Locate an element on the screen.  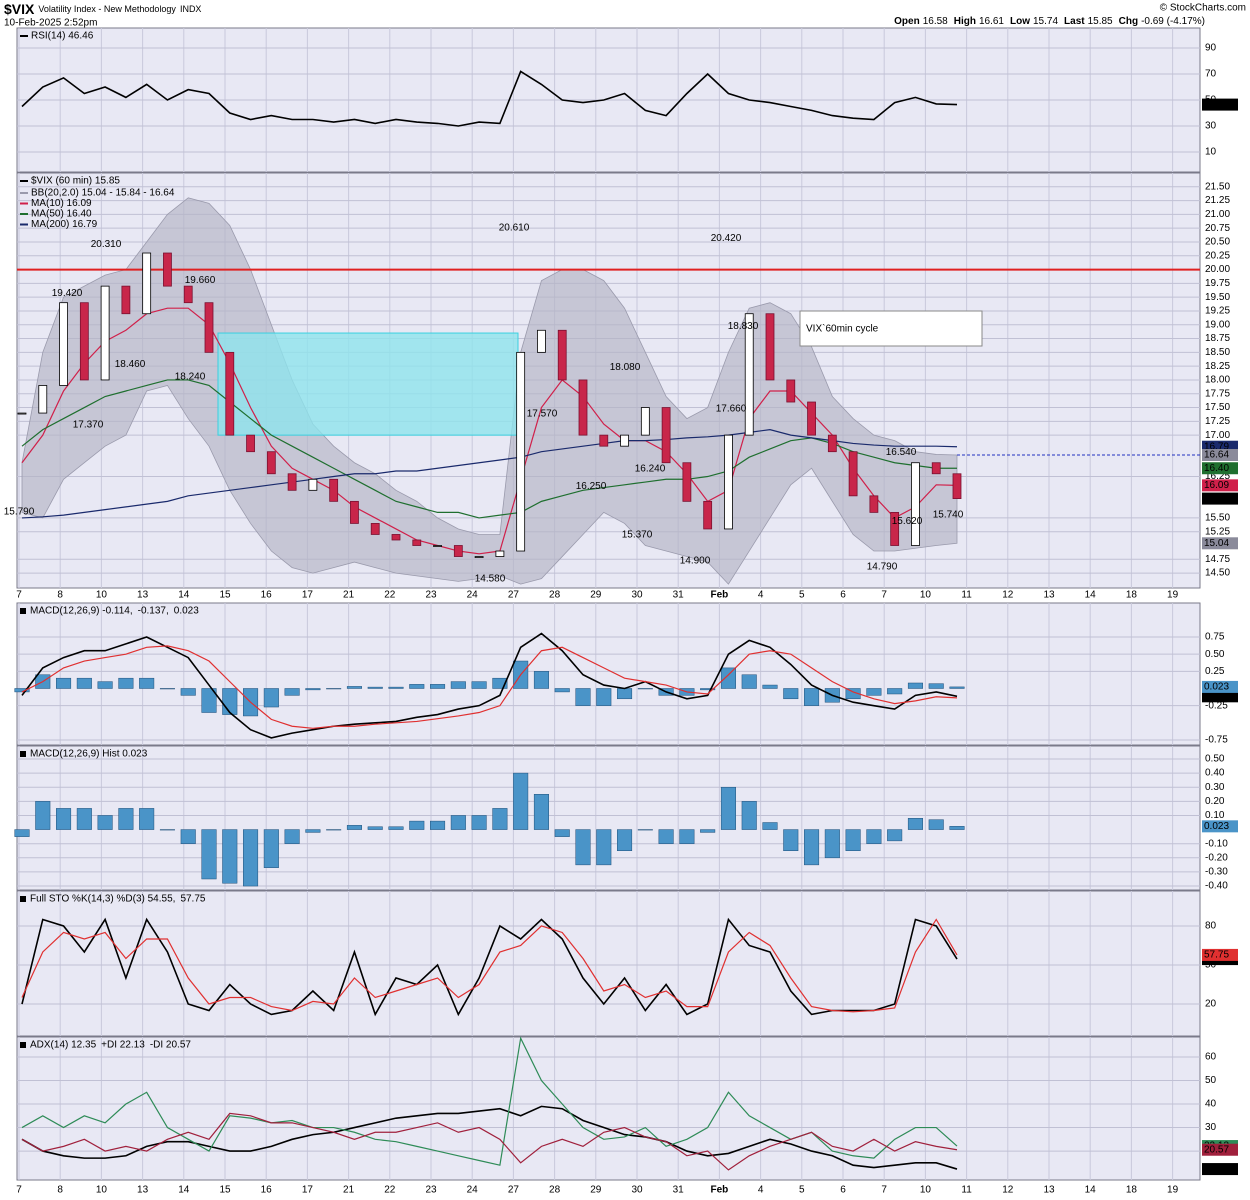
quote-label: Open is located at coordinates (907, 21).